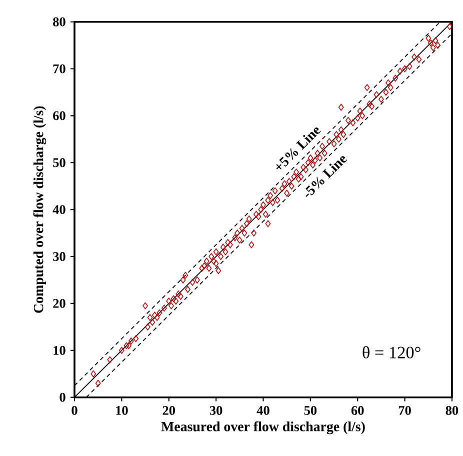  What do you see at coordinates (75, 410) in the screenshot?
I see `x-tick-label: 0` at bounding box center [75, 410].